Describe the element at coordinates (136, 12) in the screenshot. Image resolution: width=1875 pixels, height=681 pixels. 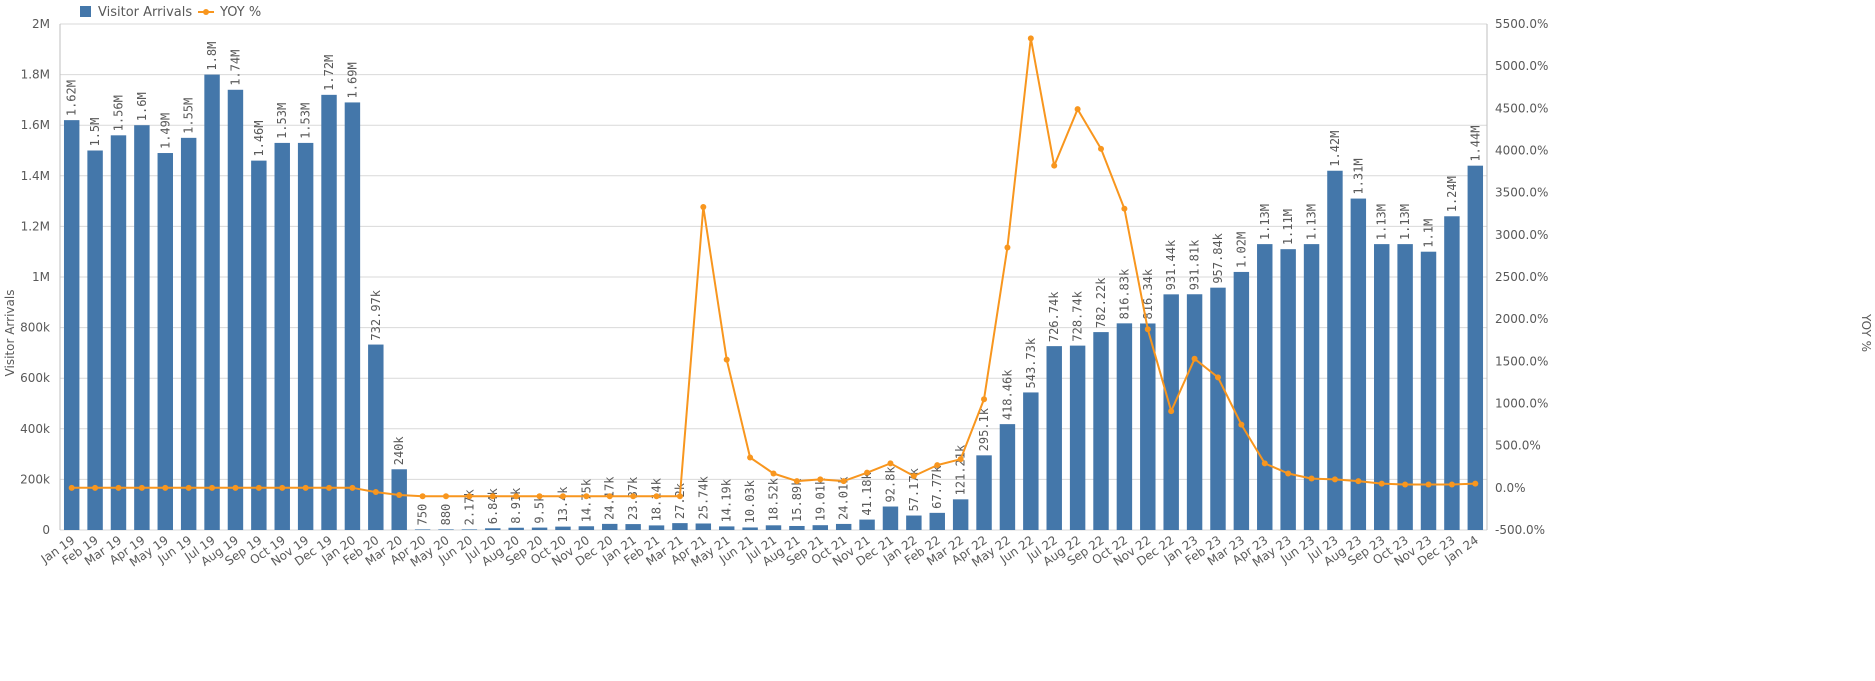
I see `legend-item-visitor-arrivals: Visitor Arrivals` at that location.